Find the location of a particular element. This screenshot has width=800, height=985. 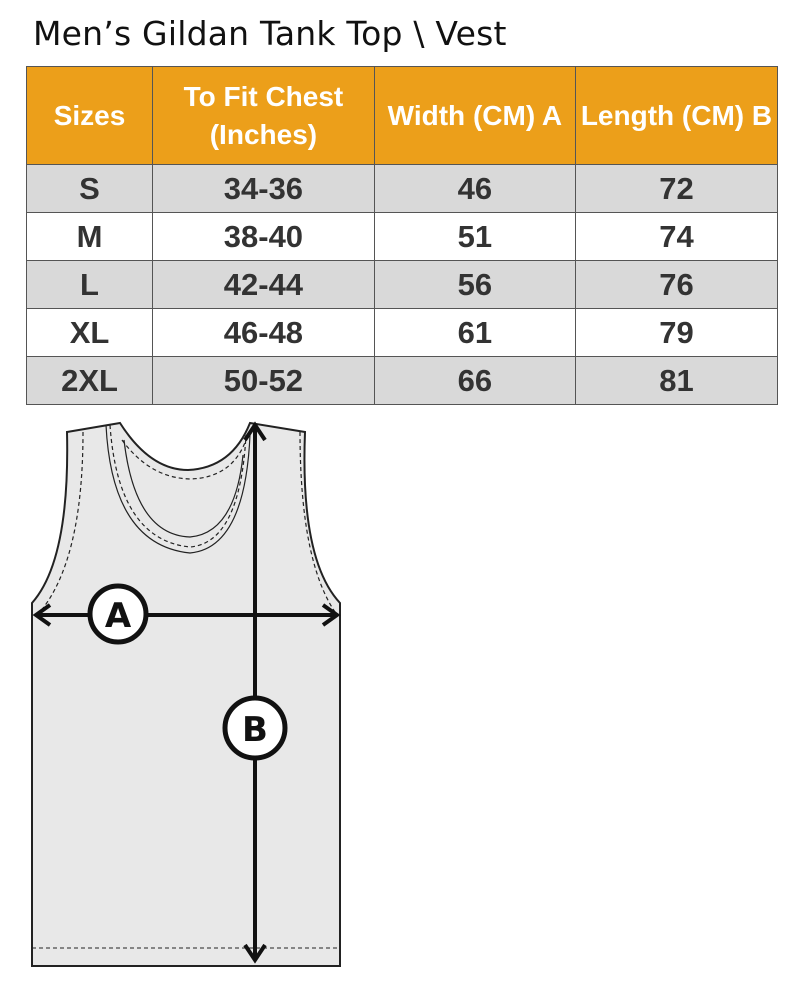

label-a: A is located at coordinates (118, 616).